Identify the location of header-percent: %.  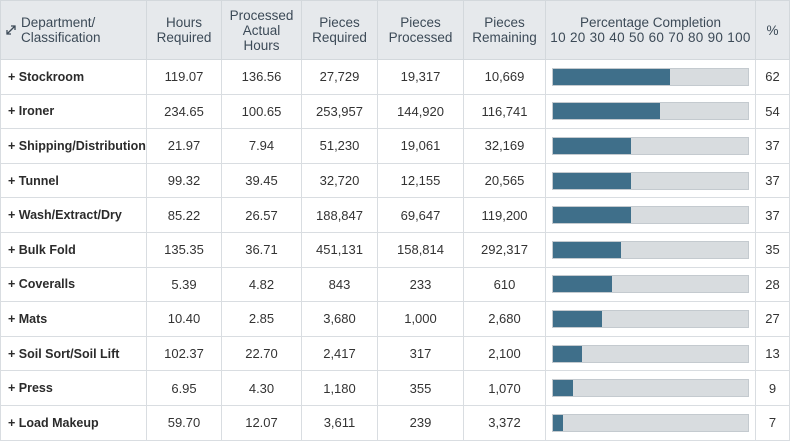
(772, 30).